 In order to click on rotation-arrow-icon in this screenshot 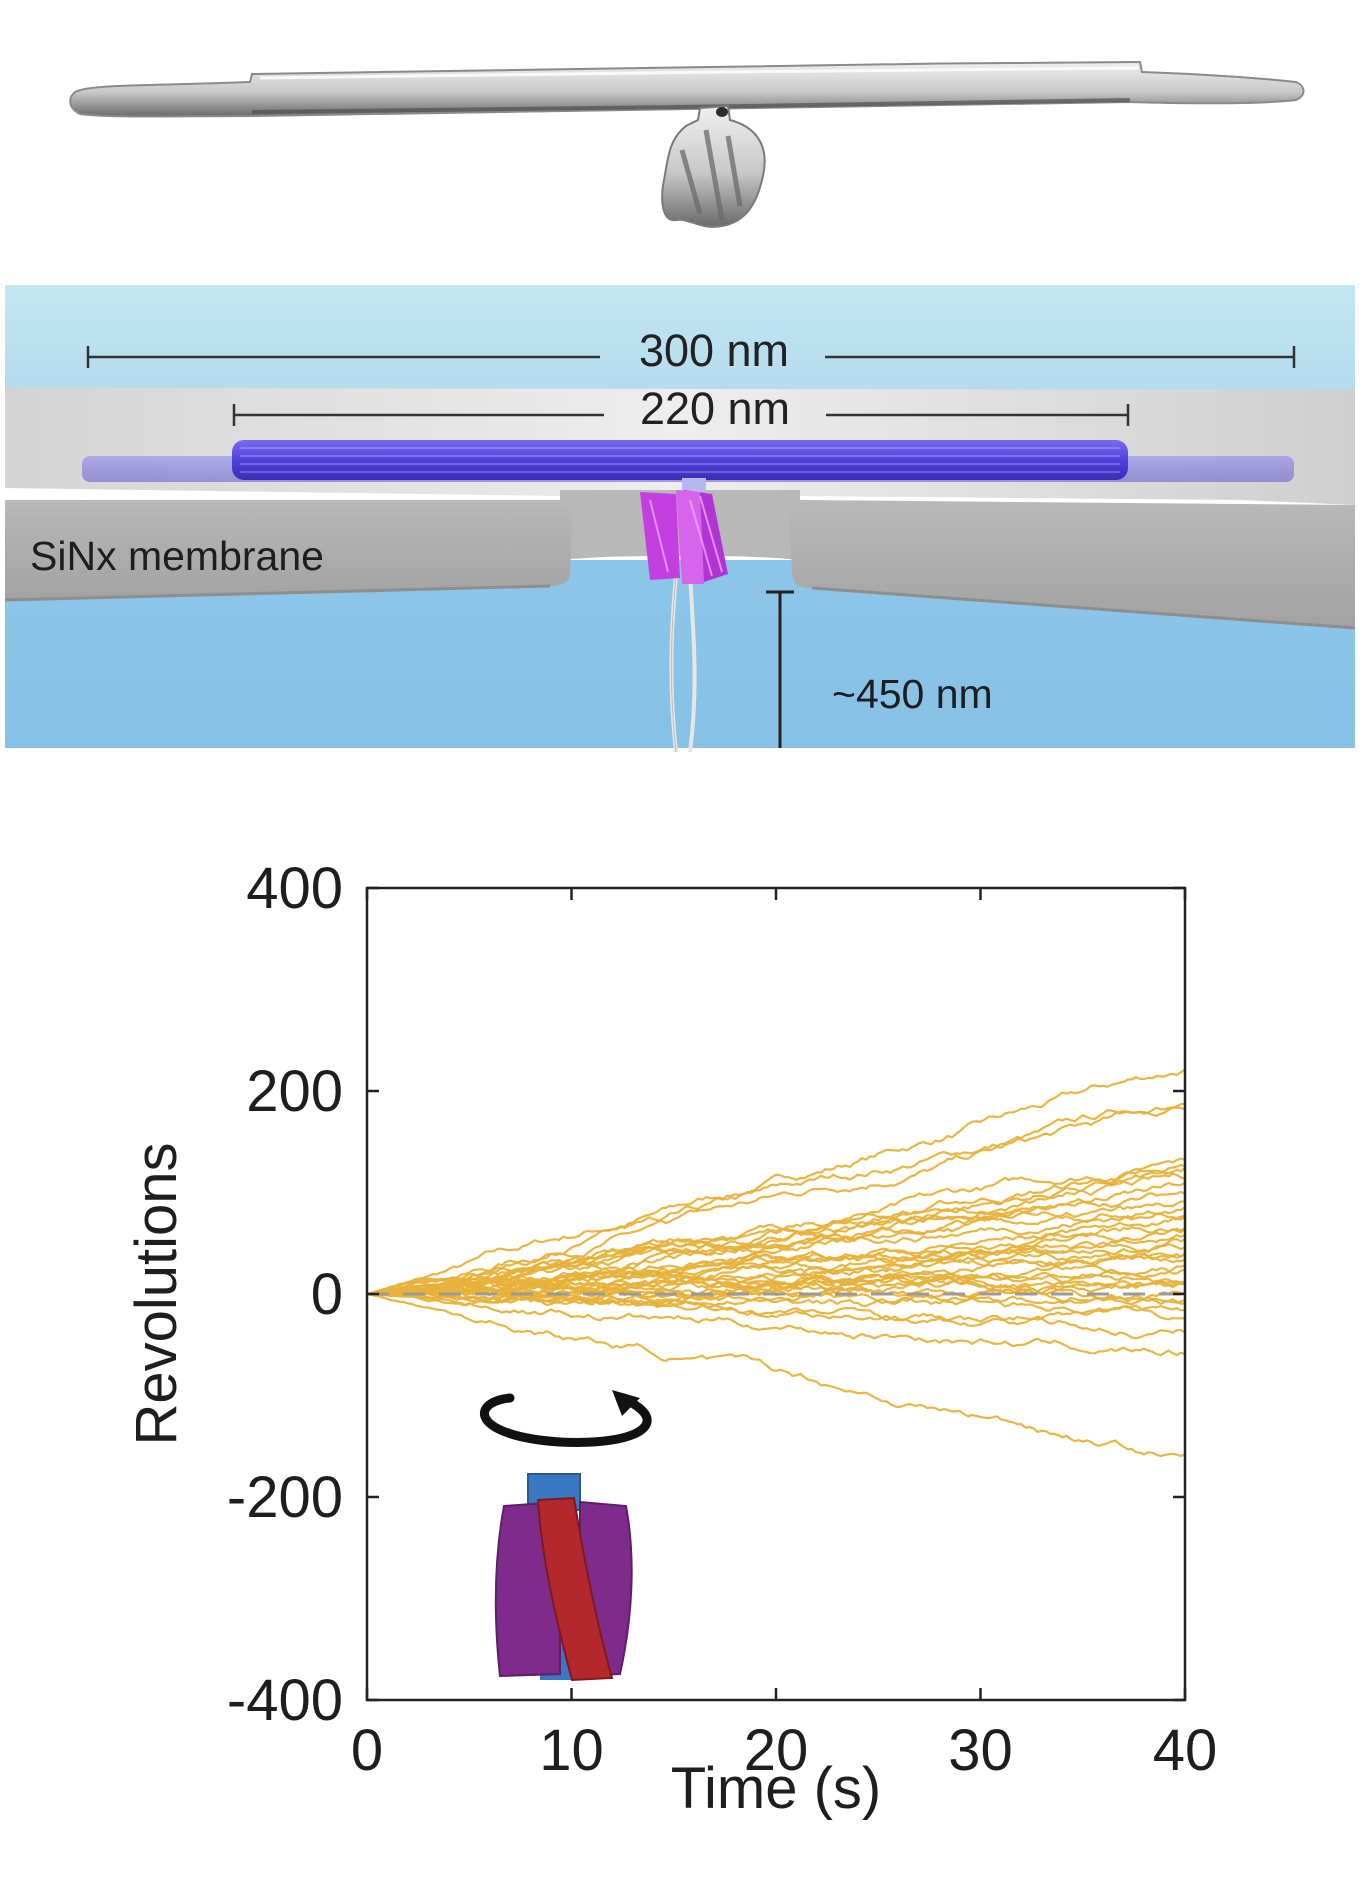, I will do `click(565, 1420)`.